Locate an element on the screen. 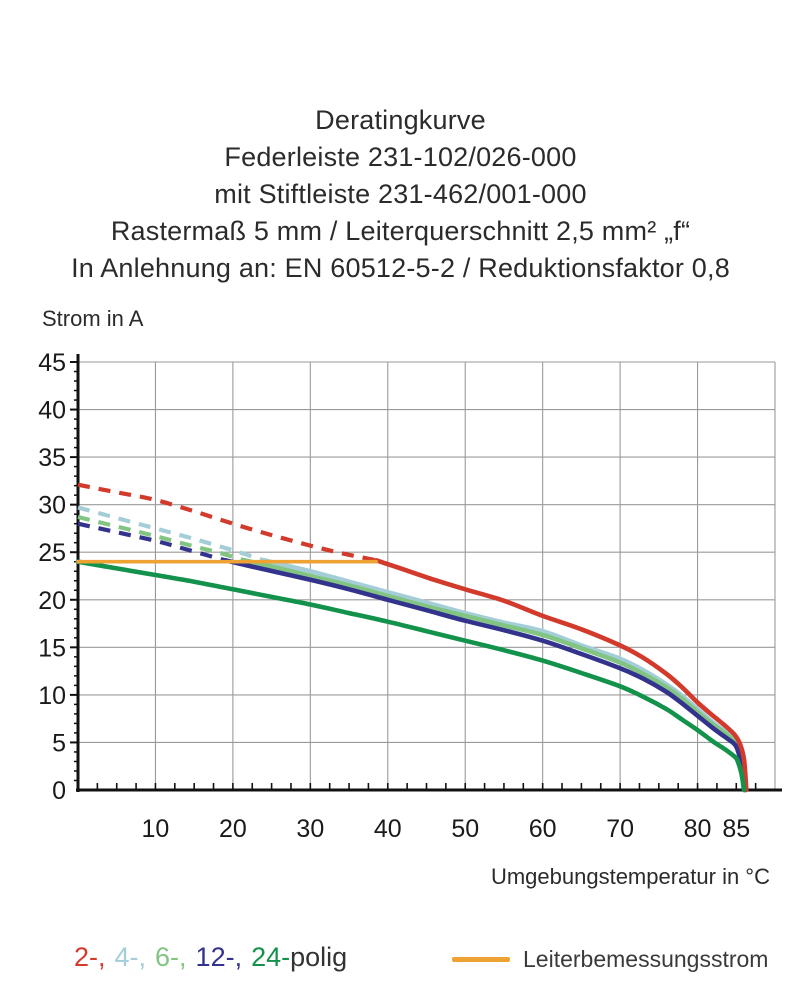 This screenshot has height=1000, width=801. y-tick-label: 40 is located at coordinates (52, 411).